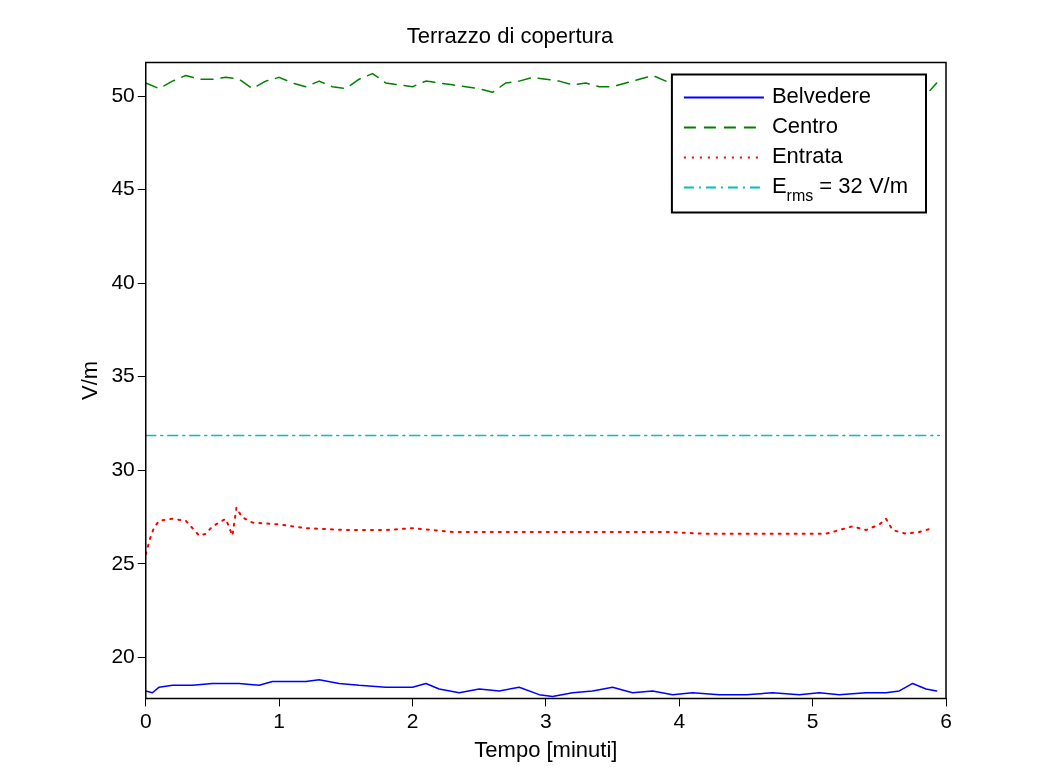  What do you see at coordinates (412, 720) in the screenshot?
I see `x-tick-label: 2` at bounding box center [412, 720].